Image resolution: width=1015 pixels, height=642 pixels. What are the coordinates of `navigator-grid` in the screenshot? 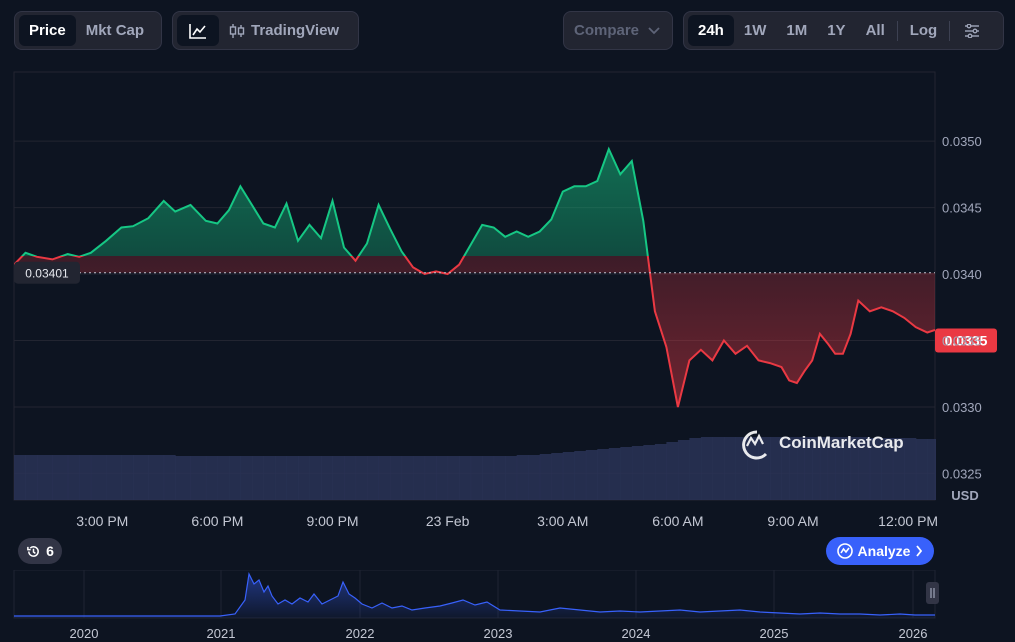 It's located at (498, 594).